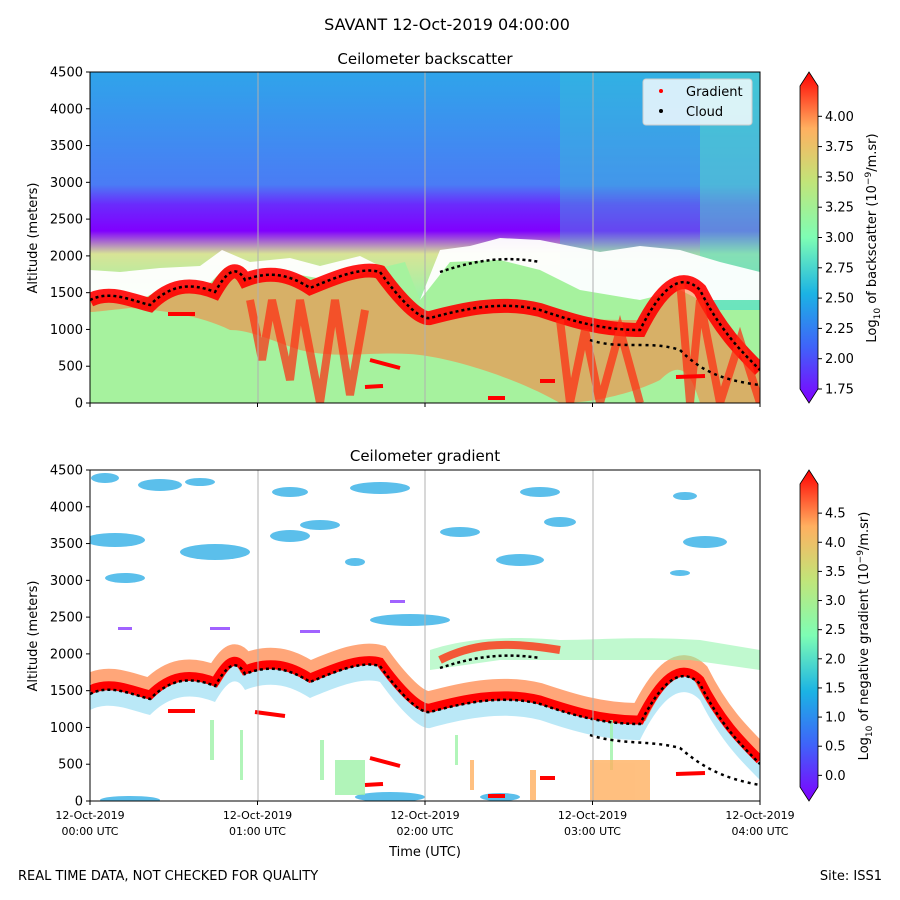 The image size is (900, 900). What do you see at coordinates (168, 876) in the screenshot?
I see `quality-note: REAL TIME DATA, NOT CHECKED FOR QUALITY` at bounding box center [168, 876].